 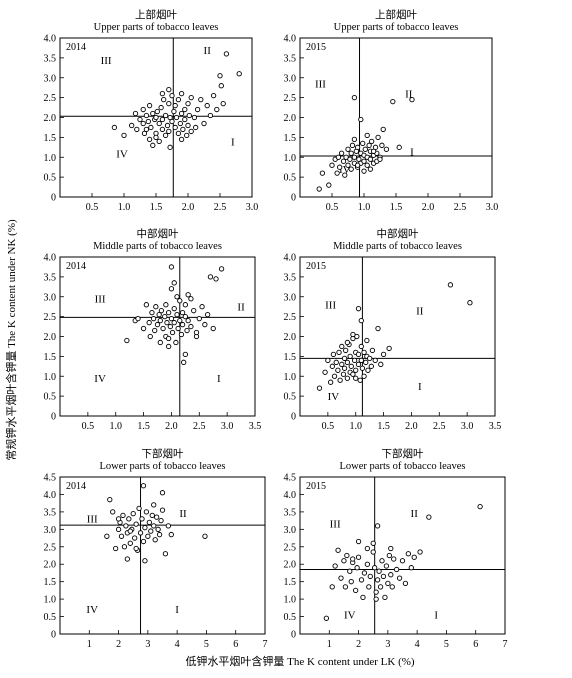 I want to click on panel-title-en: Upper parts of tobacco leaves, so click(x=156, y=27).